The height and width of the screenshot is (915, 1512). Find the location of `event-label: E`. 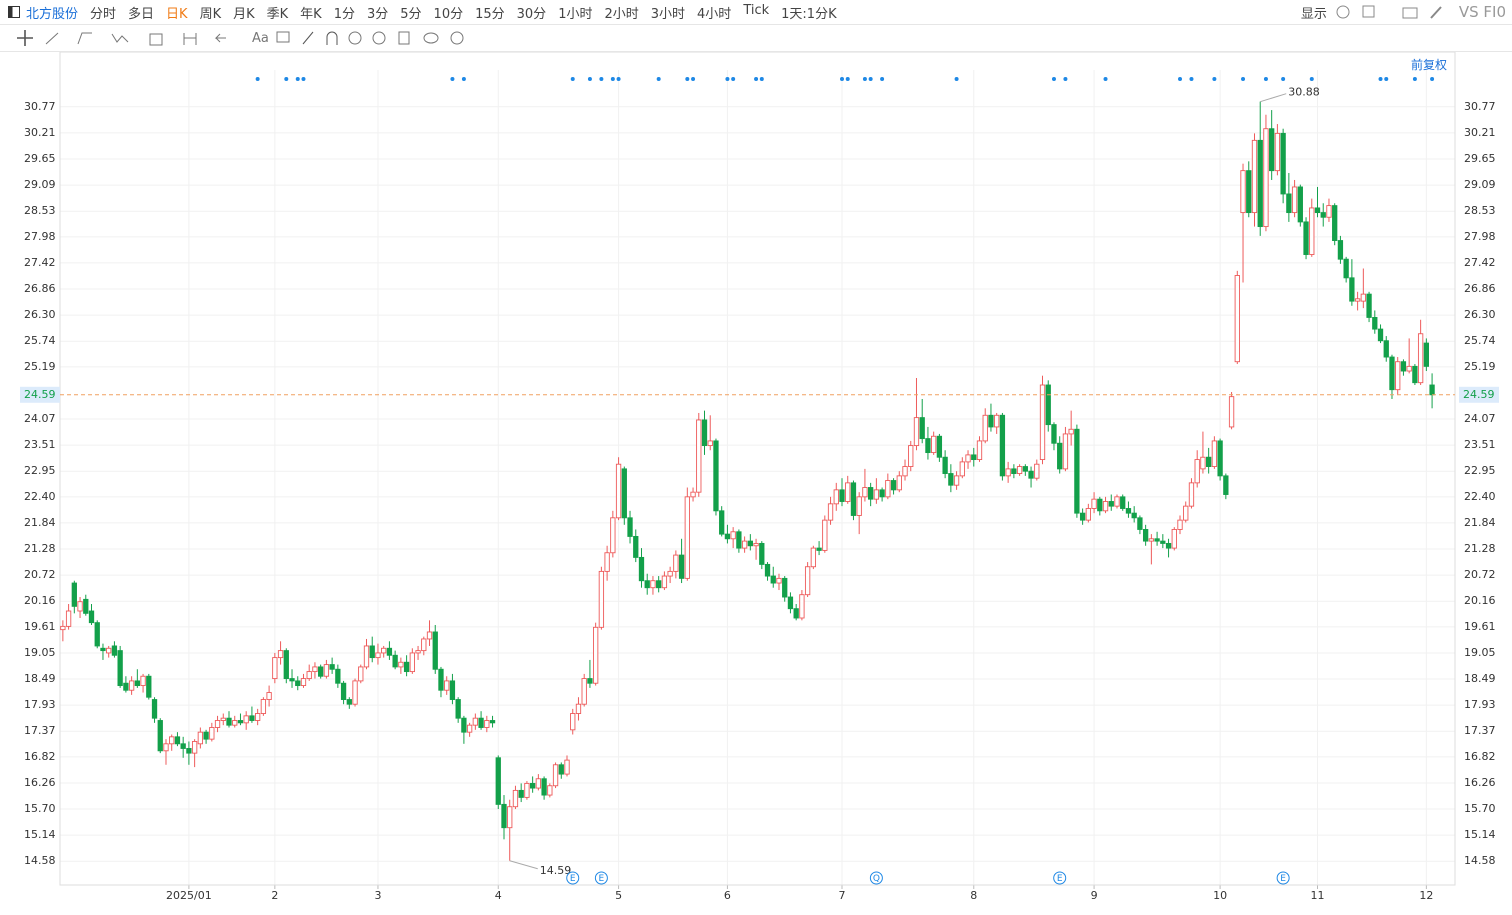

event-label: E is located at coordinates (1060, 879).